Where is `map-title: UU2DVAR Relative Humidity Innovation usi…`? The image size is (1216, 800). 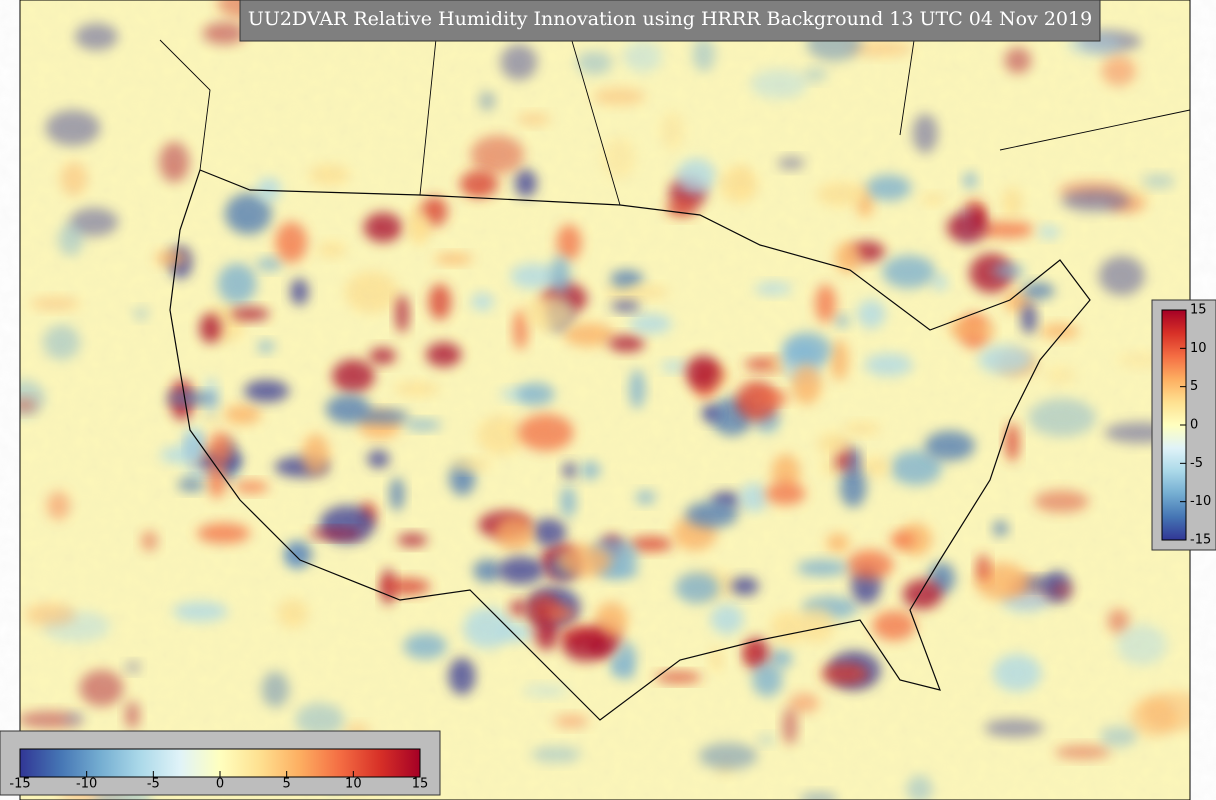 map-title: UU2DVAR Relative Humidity Innovation usi… is located at coordinates (670, 19).